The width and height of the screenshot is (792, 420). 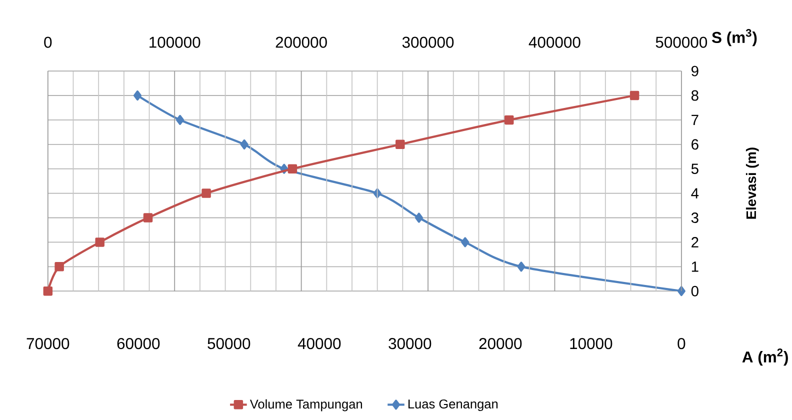 What do you see at coordinates (682, 42) in the screenshot?
I see `x2-tick-label: 500000` at bounding box center [682, 42].